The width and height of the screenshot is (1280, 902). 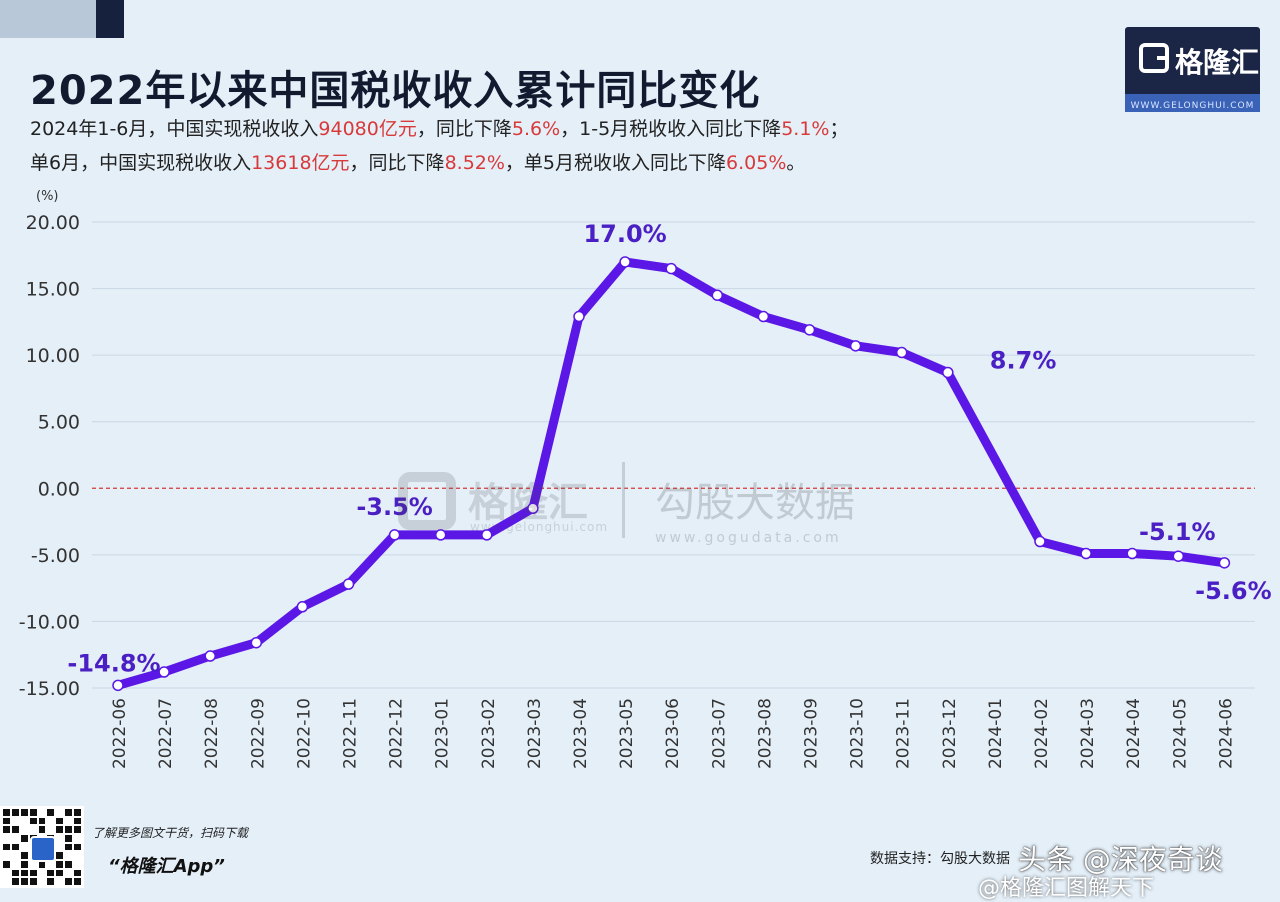 I want to click on toutiao-watermark: 头条 @深夜奇谈, so click(x=1120, y=859).